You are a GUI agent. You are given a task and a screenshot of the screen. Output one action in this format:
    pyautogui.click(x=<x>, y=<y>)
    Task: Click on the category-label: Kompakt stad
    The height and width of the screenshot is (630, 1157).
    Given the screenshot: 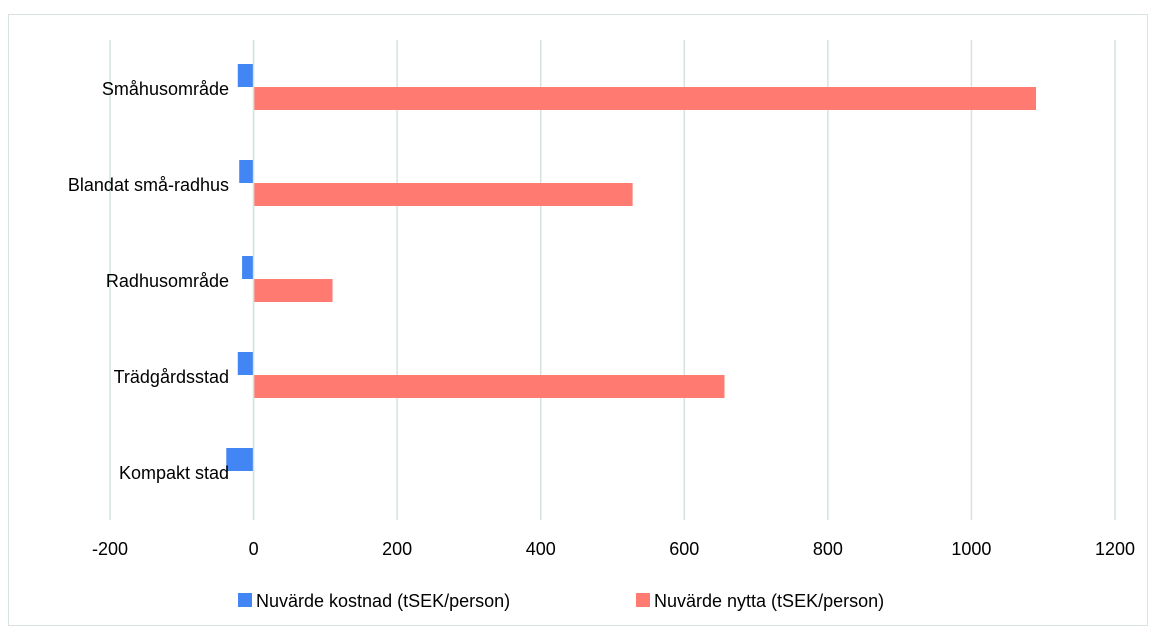 What is the action you would take?
    pyautogui.click(x=174, y=473)
    